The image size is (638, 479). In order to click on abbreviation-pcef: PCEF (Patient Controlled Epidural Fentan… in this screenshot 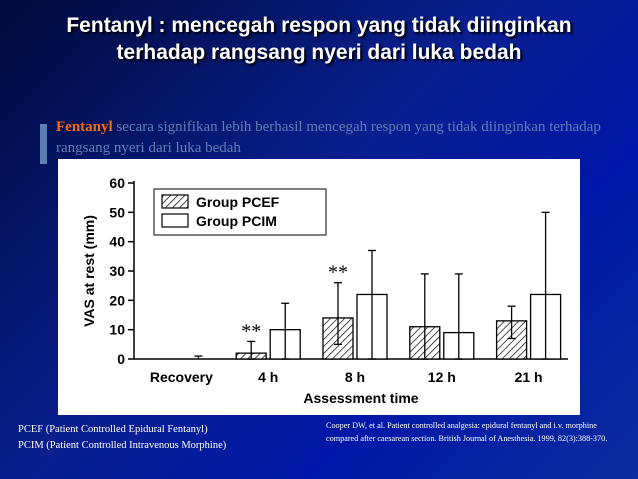, I will do `click(113, 429)`.